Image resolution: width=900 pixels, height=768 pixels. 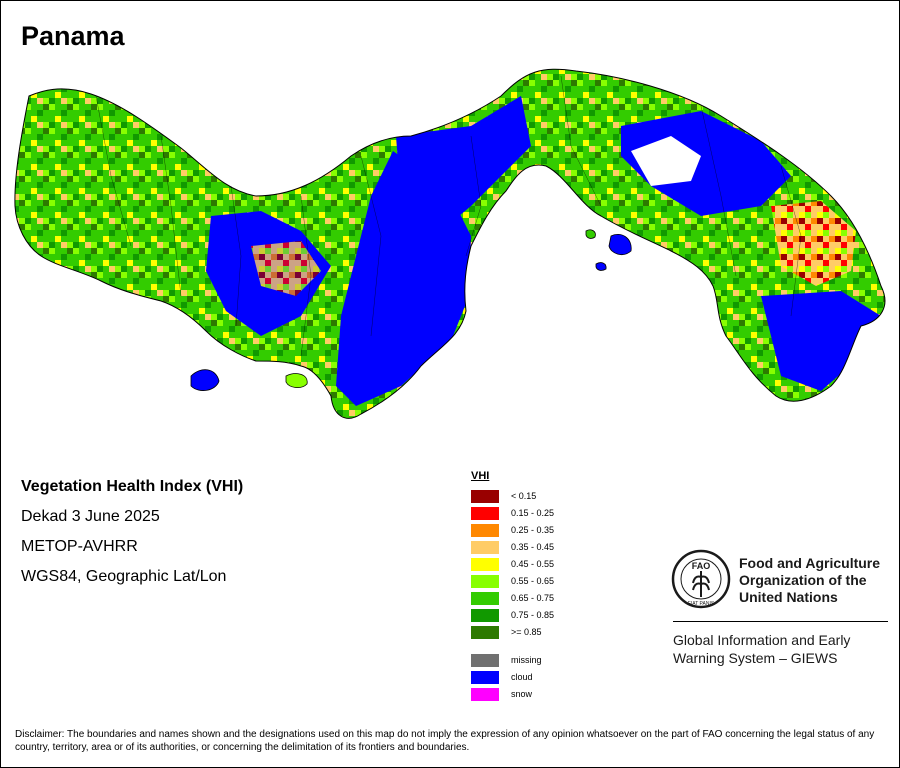 What do you see at coordinates (788, 597) in the screenshot?
I see `organization-name-line3: United Nations` at bounding box center [788, 597].